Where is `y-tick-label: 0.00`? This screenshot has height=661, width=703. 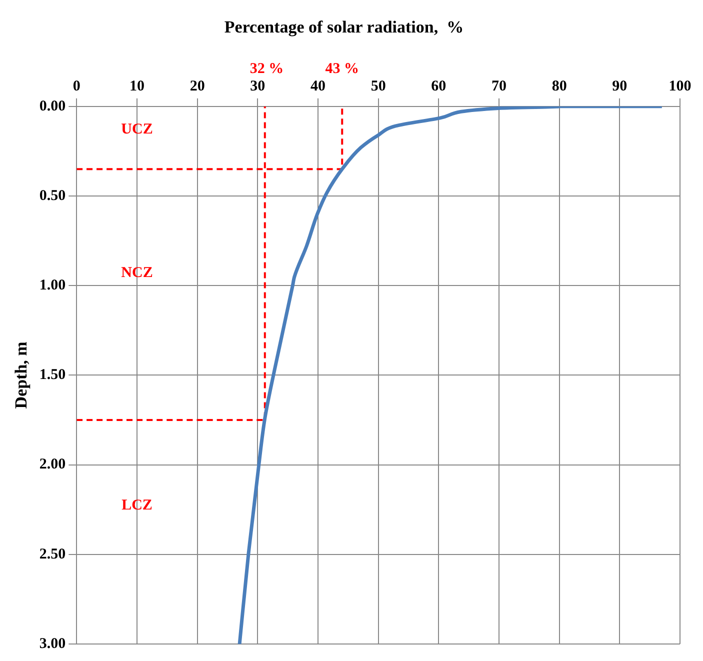 y-tick-label: 0.00 is located at coordinates (52, 106).